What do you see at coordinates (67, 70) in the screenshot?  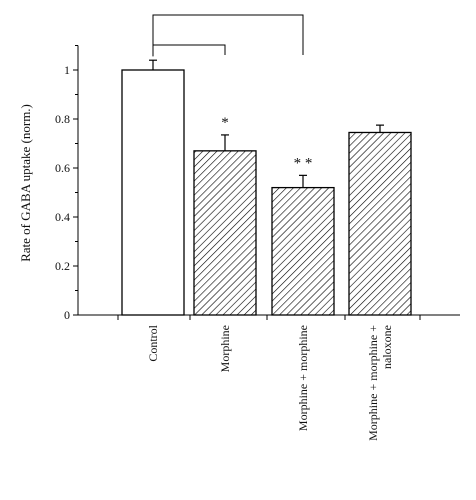 I see `y-tick-label: 1` at bounding box center [67, 70].